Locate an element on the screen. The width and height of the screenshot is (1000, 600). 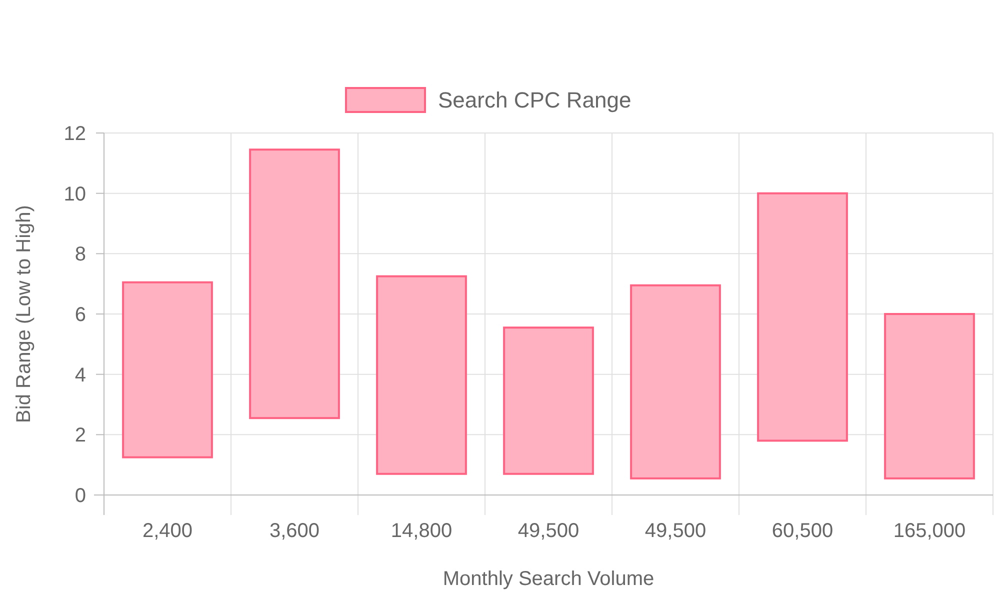
y-axis-title: Bid Range (Low to High) is located at coordinates (24, 314).